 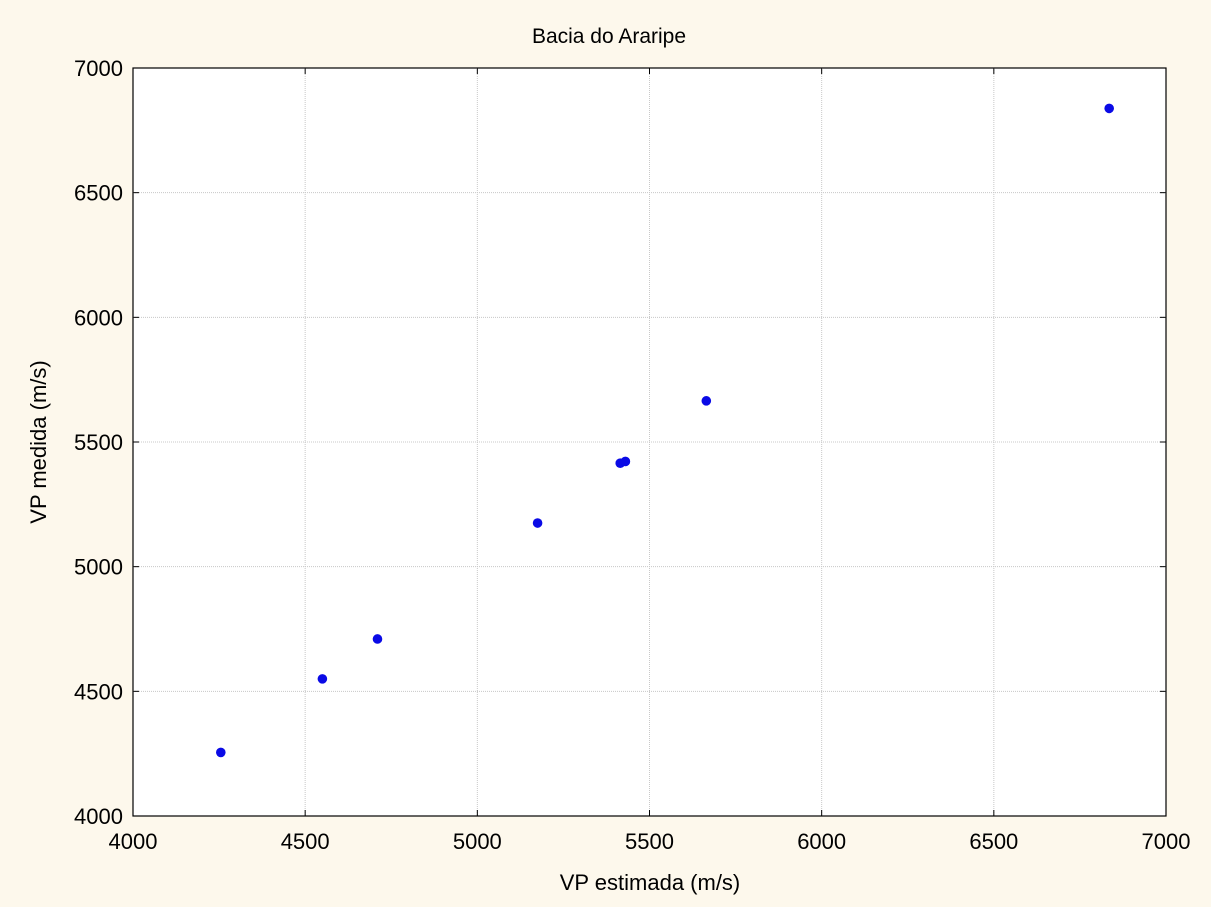 What do you see at coordinates (1166, 841) in the screenshot?
I see `x-tick-label: 7000` at bounding box center [1166, 841].